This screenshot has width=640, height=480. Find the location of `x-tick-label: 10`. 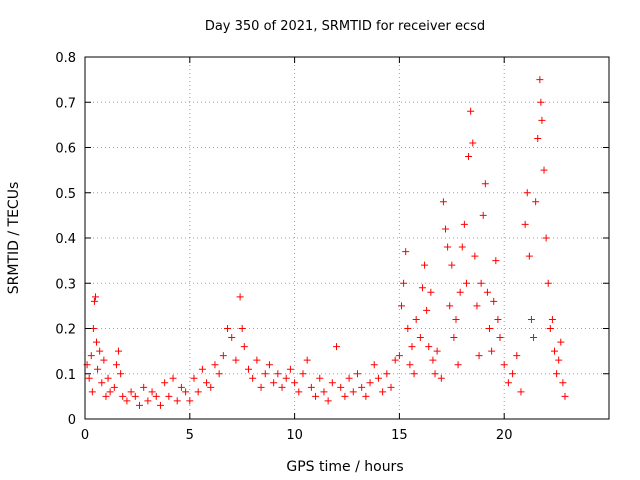

x-tick-label: 10 is located at coordinates (294, 435).